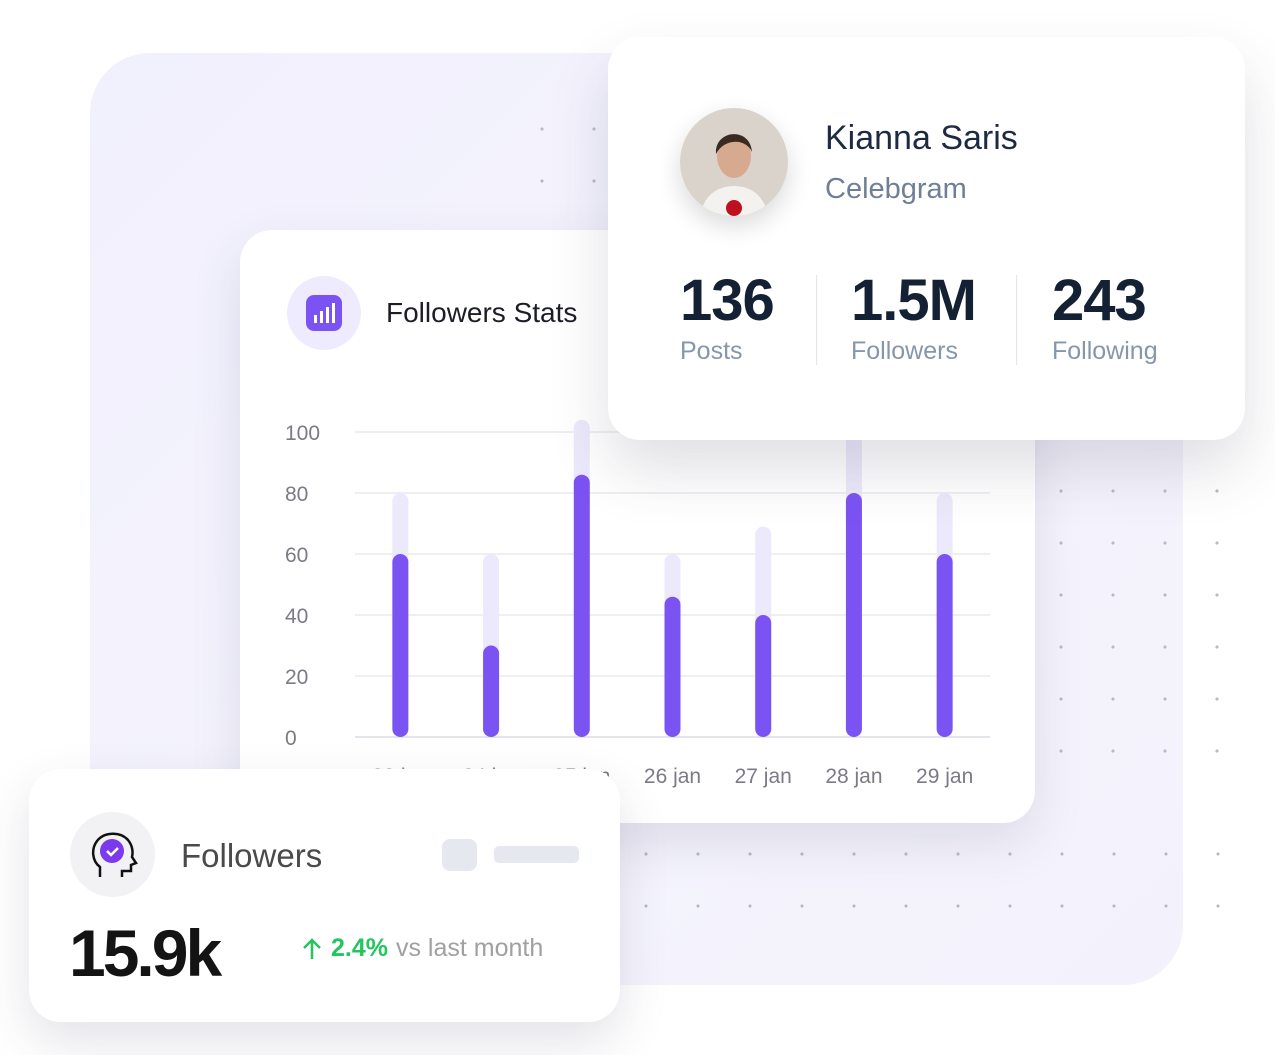  I want to click on stat-label: Following, so click(1105, 351).